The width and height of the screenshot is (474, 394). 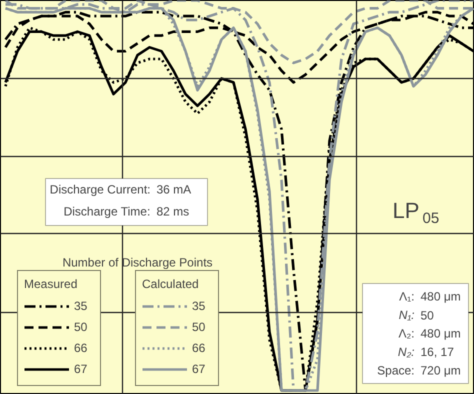 What do you see at coordinates (419, 371) in the screenshot?
I see `annotation: Space: 720 μm` at bounding box center [419, 371].